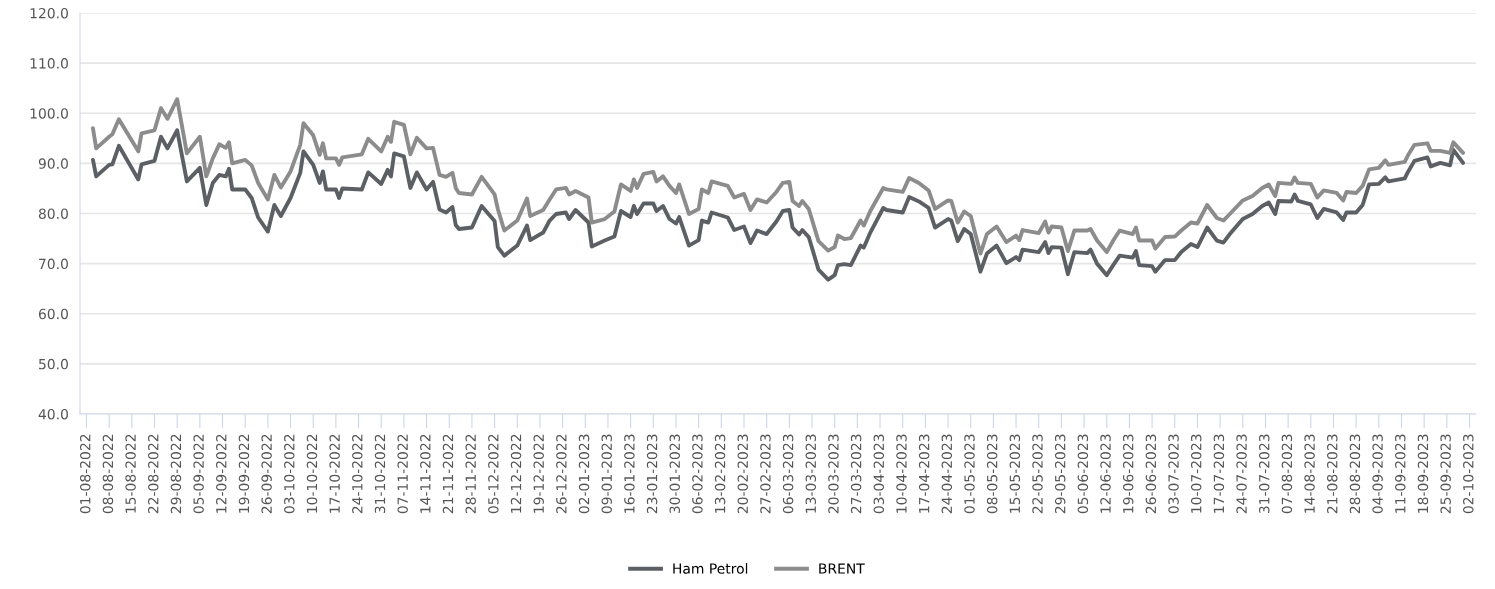 This screenshot has height=589, width=1495. Describe the element at coordinates (53, 264) in the screenshot. I see `y-tick-label: 70.0` at that location.